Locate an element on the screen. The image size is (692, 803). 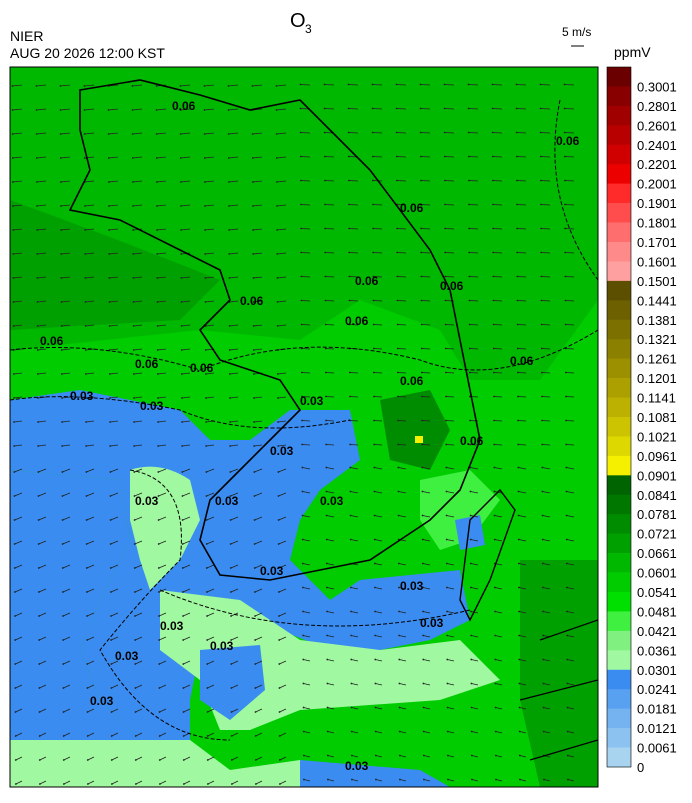
contour-label: 0.06 is located at coordinates (147, 364).